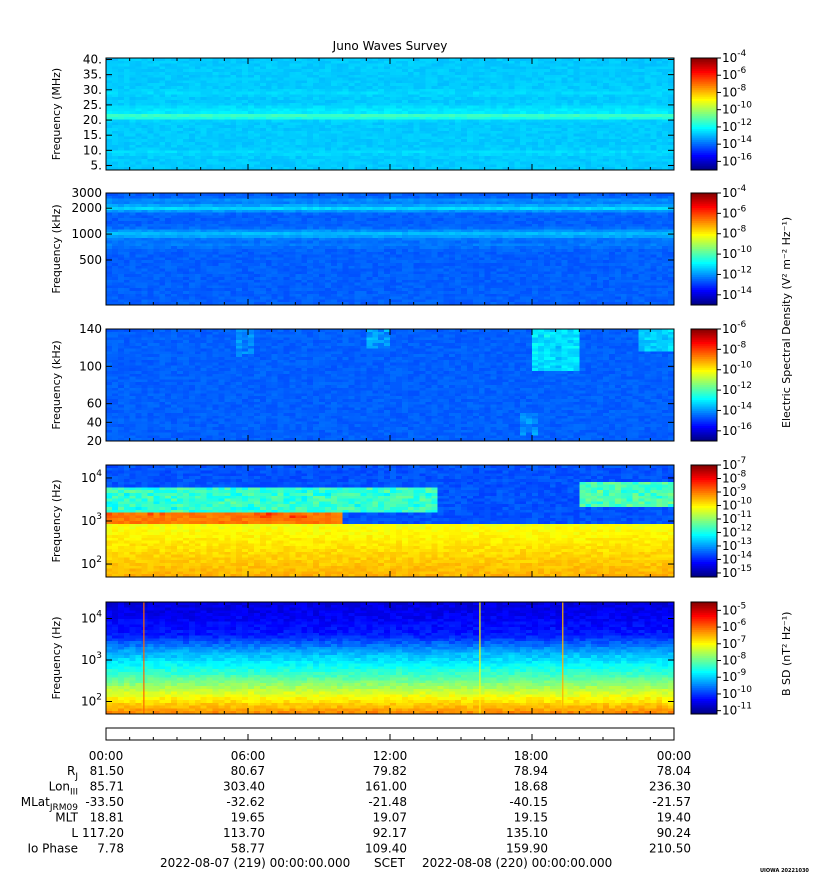 The image size is (815, 884). I want to click on ephemeris-value: -21.57, so click(671, 802).